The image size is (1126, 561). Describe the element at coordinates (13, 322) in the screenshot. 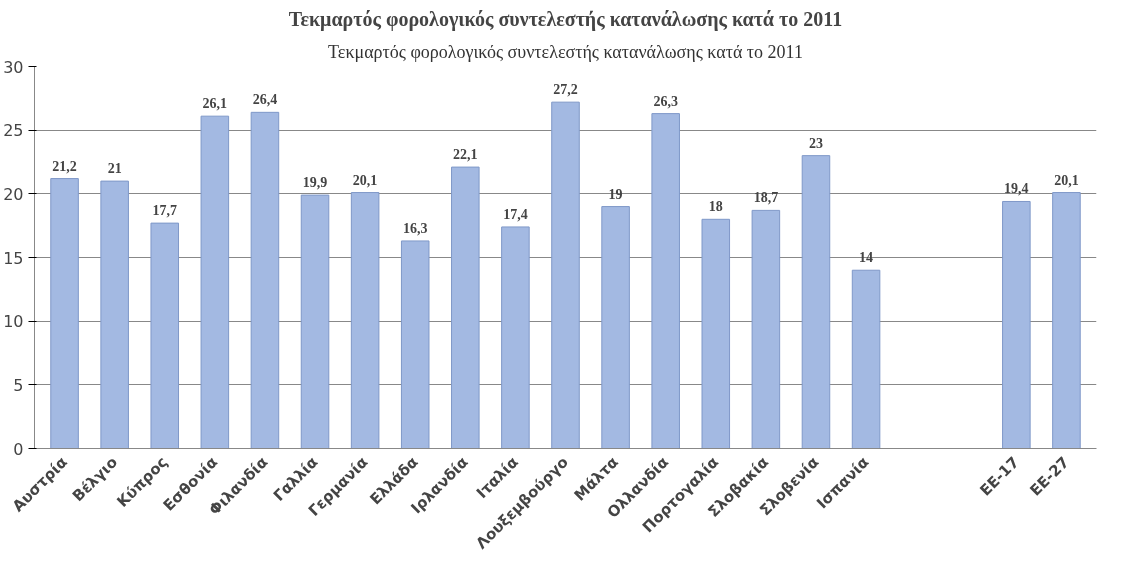

I see `y-tick-label: 10` at that location.